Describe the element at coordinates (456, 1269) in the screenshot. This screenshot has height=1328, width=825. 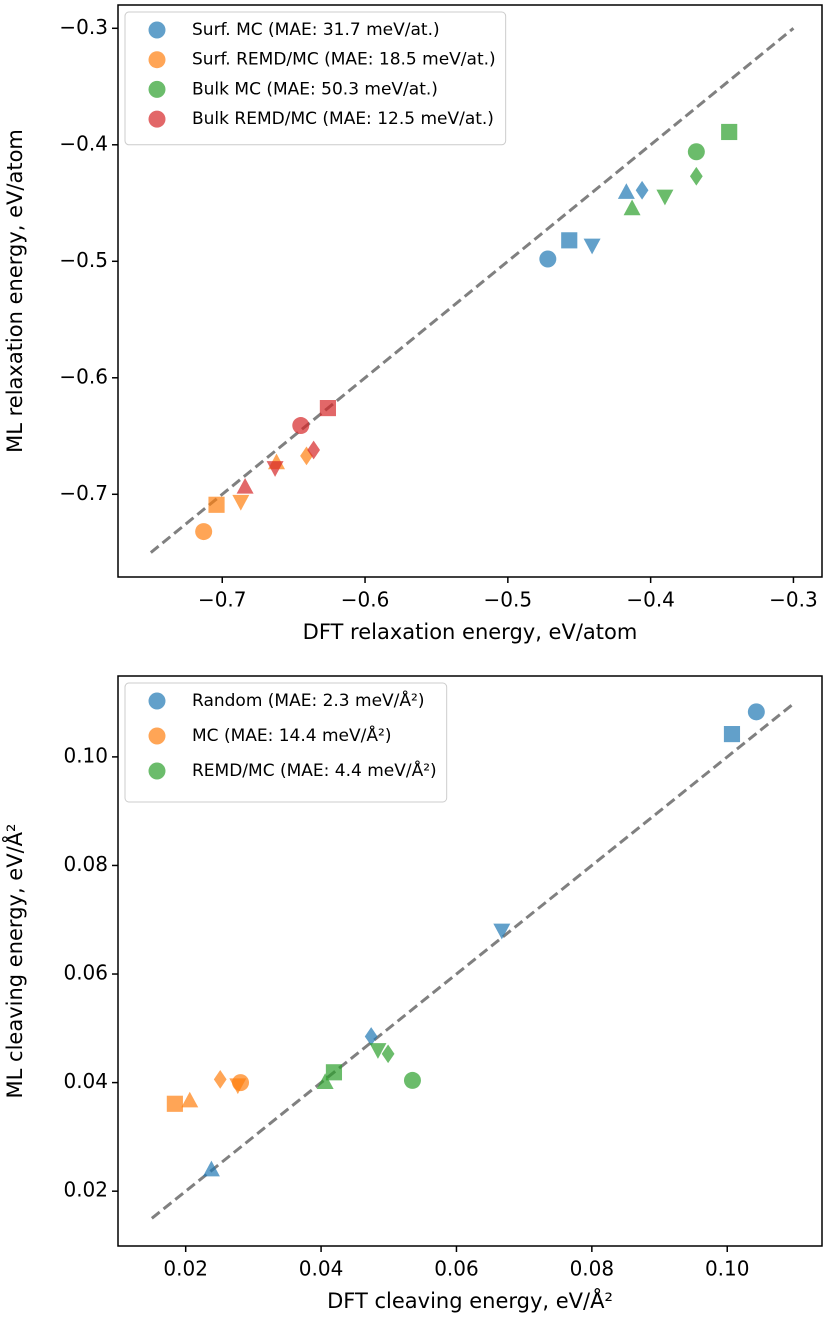
I see `x-tick-label: 0.06` at that location.